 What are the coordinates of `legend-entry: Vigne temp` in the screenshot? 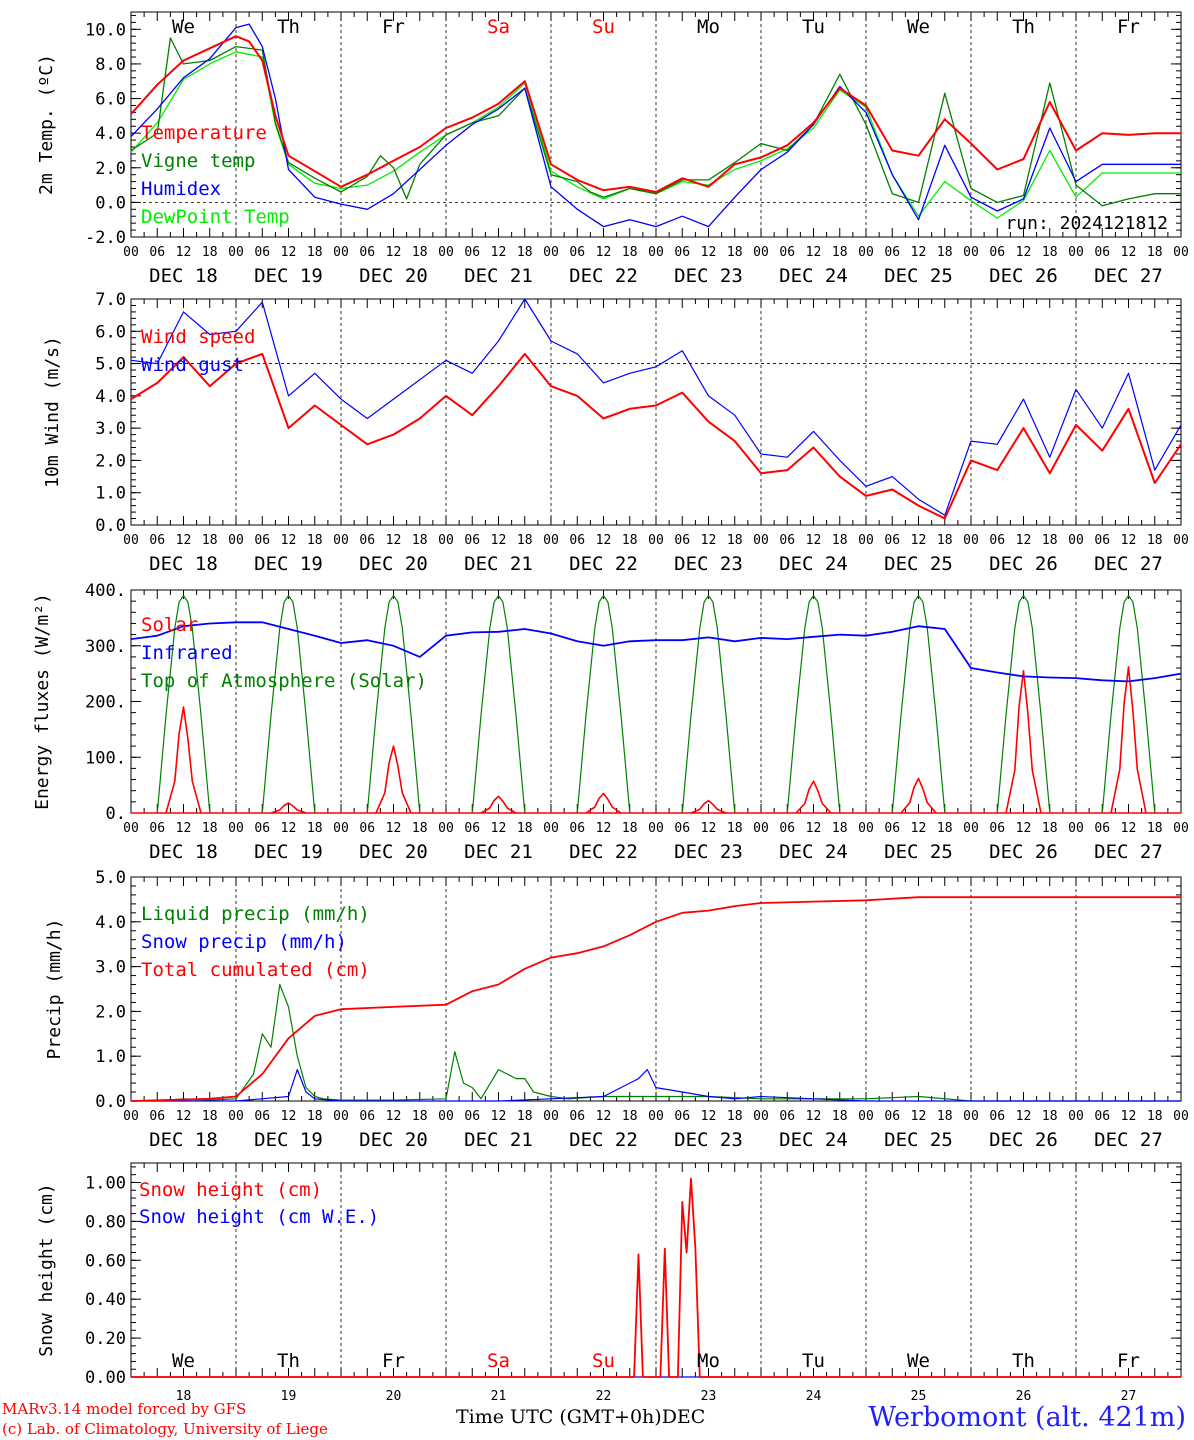 It's located at (198, 161).